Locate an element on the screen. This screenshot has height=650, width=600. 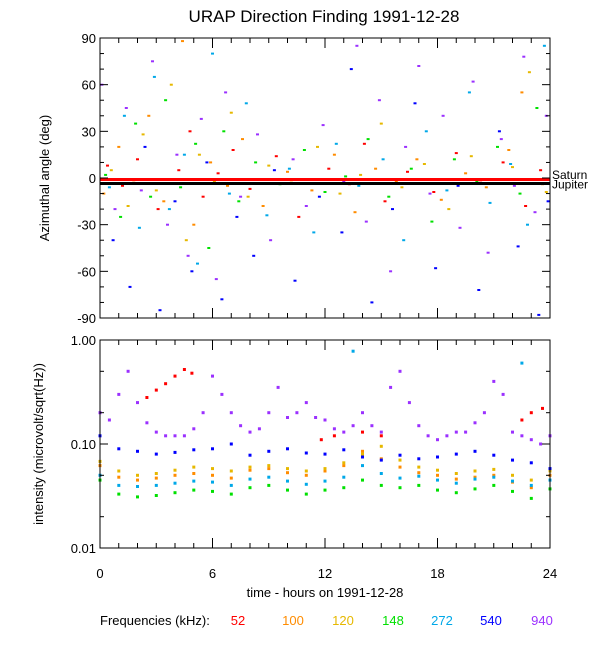
azimuth-y-tick-label: 0 is located at coordinates (92, 178).